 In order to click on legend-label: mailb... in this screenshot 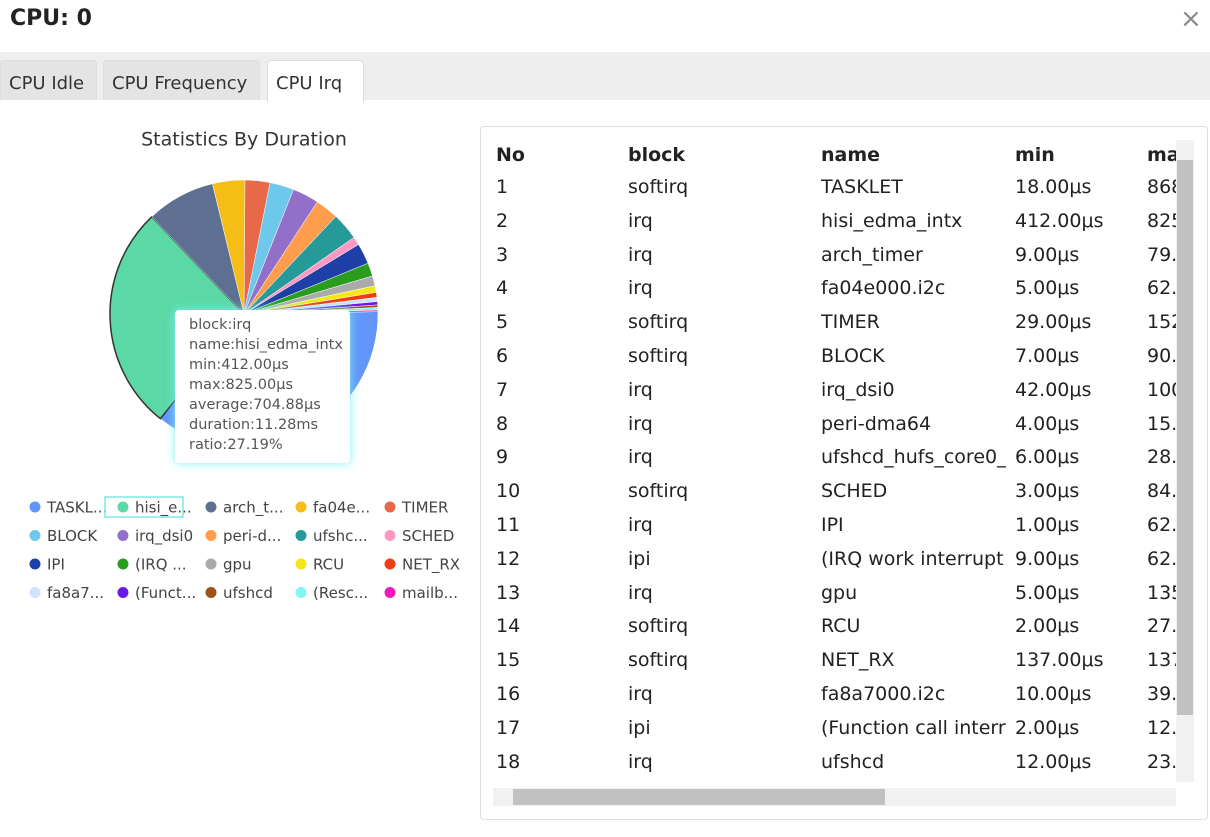, I will do `click(430, 593)`.